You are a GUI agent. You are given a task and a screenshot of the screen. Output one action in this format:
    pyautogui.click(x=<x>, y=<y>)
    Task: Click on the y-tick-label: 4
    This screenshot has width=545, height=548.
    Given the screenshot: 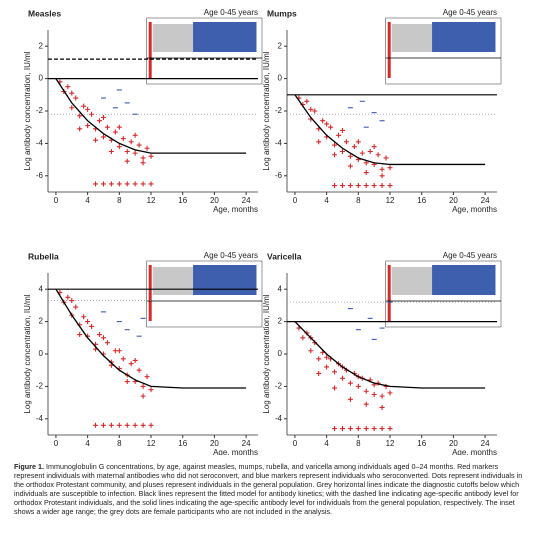 What is the action you would take?
    pyautogui.click(x=280, y=288)
    